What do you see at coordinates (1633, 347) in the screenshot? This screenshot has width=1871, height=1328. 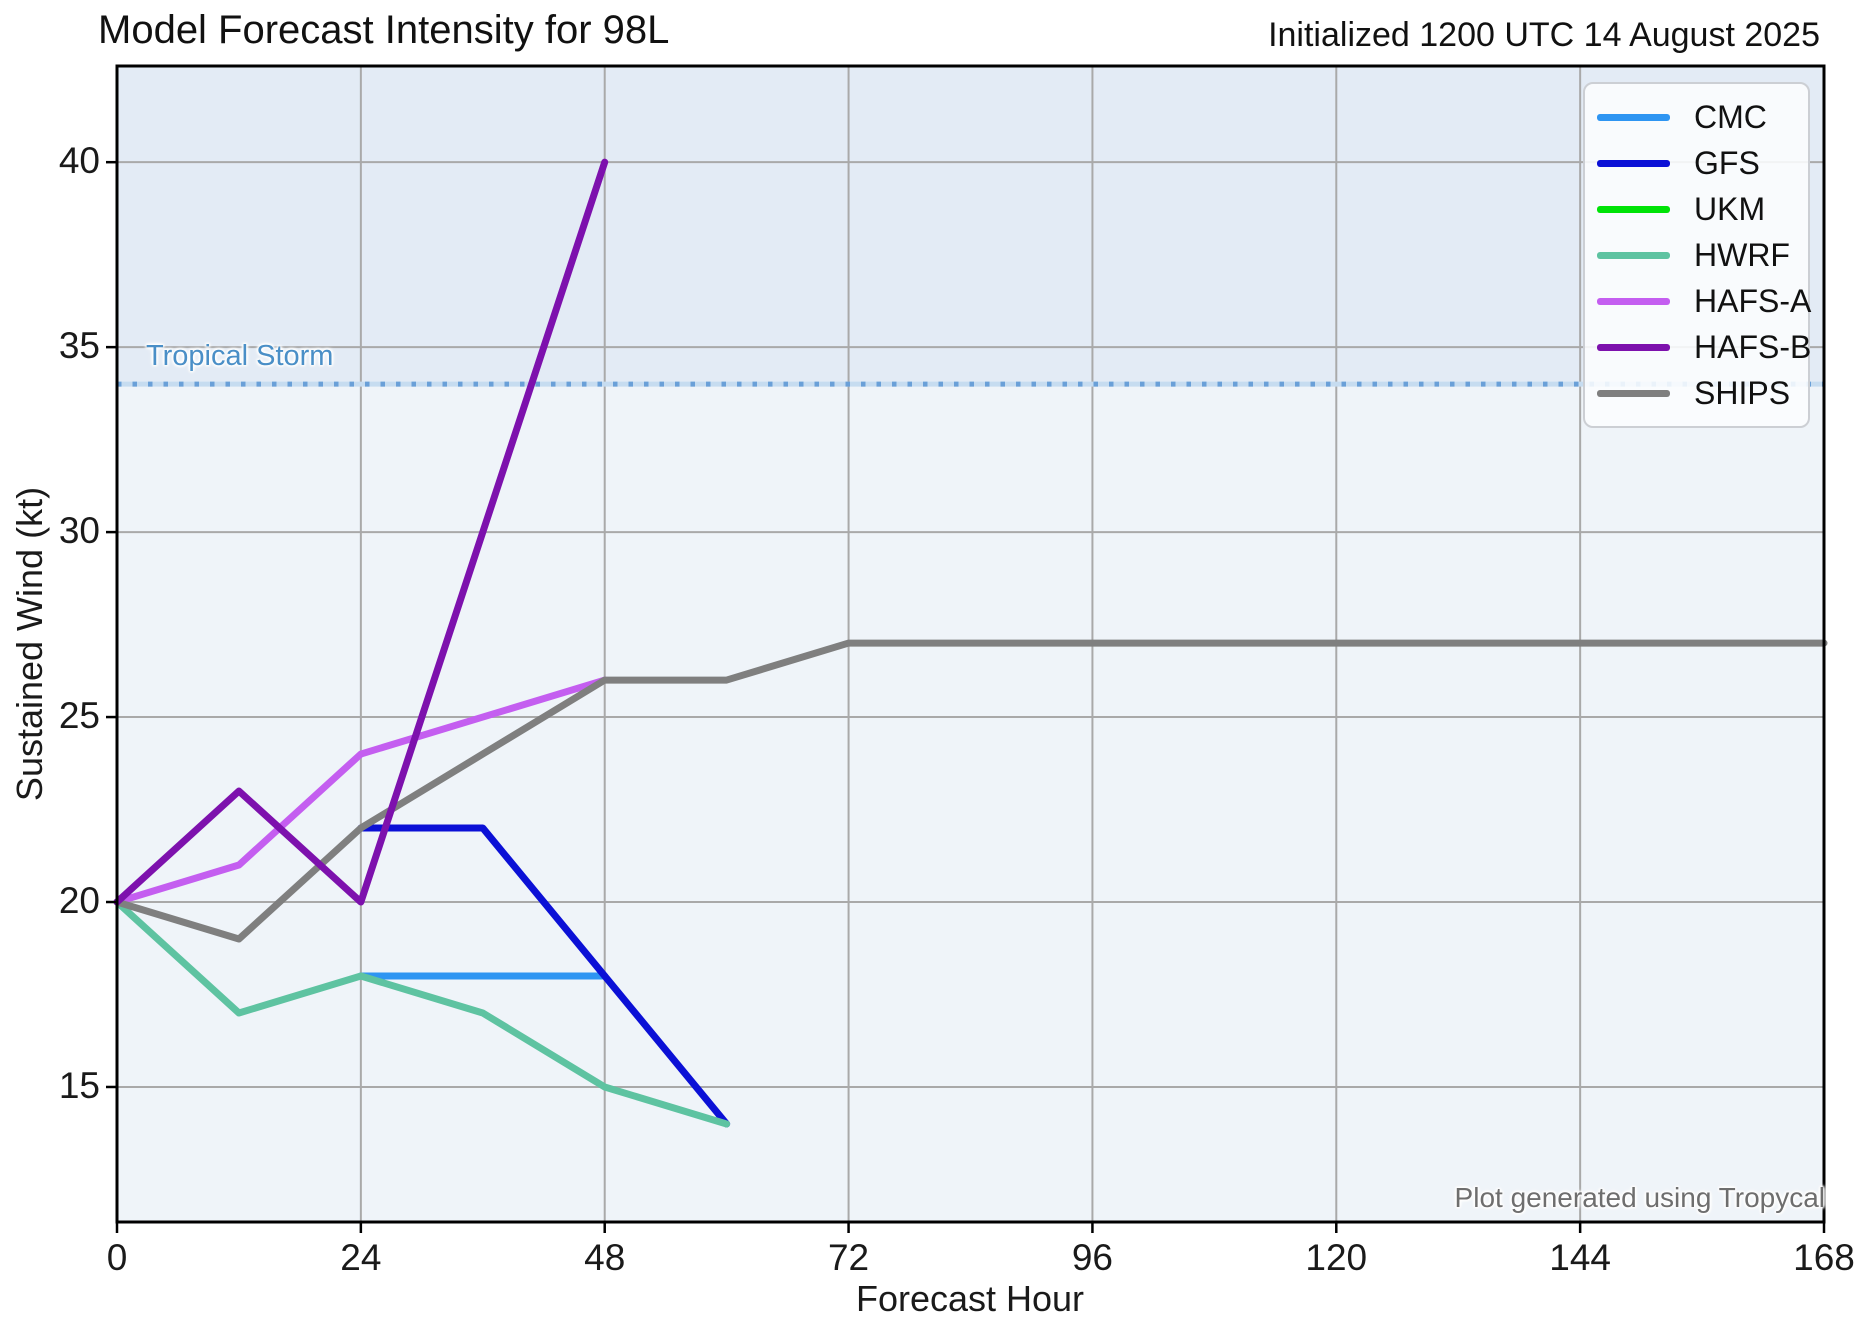 I see `legend-swatch-hafs-b` at bounding box center [1633, 347].